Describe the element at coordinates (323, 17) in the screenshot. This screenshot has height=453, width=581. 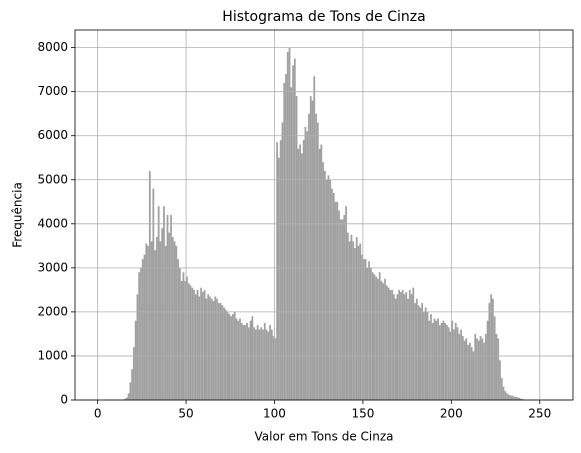
I see `chart-title: Histograma de Tons de Cinza` at that location.